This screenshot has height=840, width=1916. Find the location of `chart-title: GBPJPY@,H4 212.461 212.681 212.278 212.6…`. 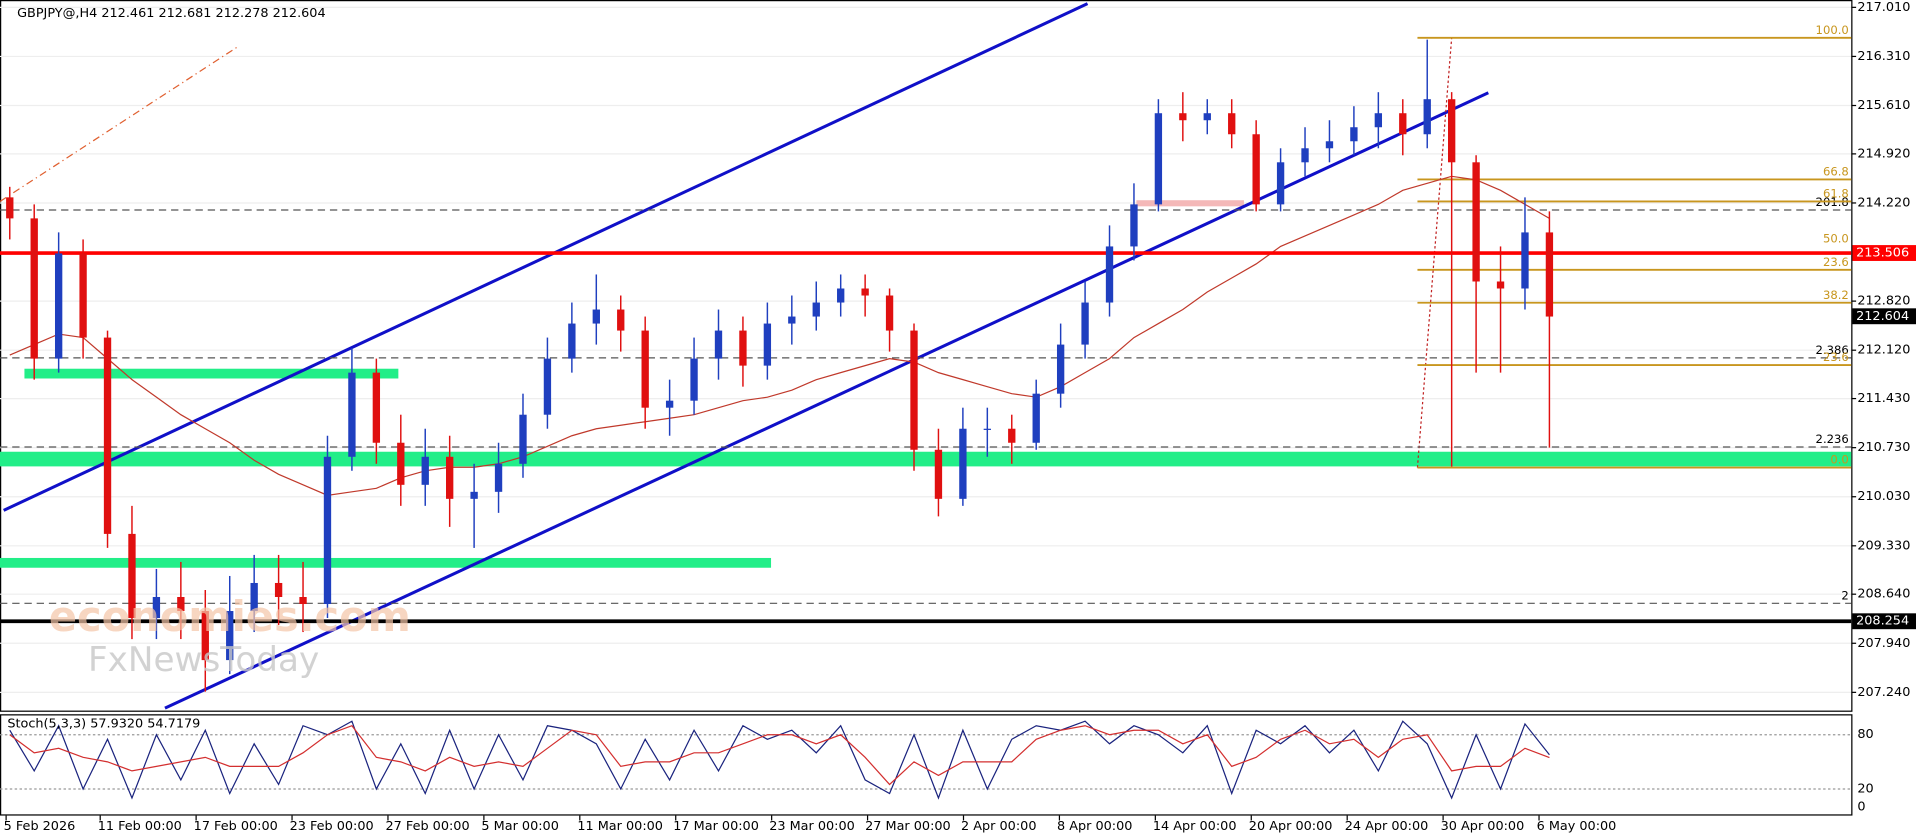

chart-title: GBPJPY@,H4 212.461 212.681 212.278 212.6… is located at coordinates (171, 13).